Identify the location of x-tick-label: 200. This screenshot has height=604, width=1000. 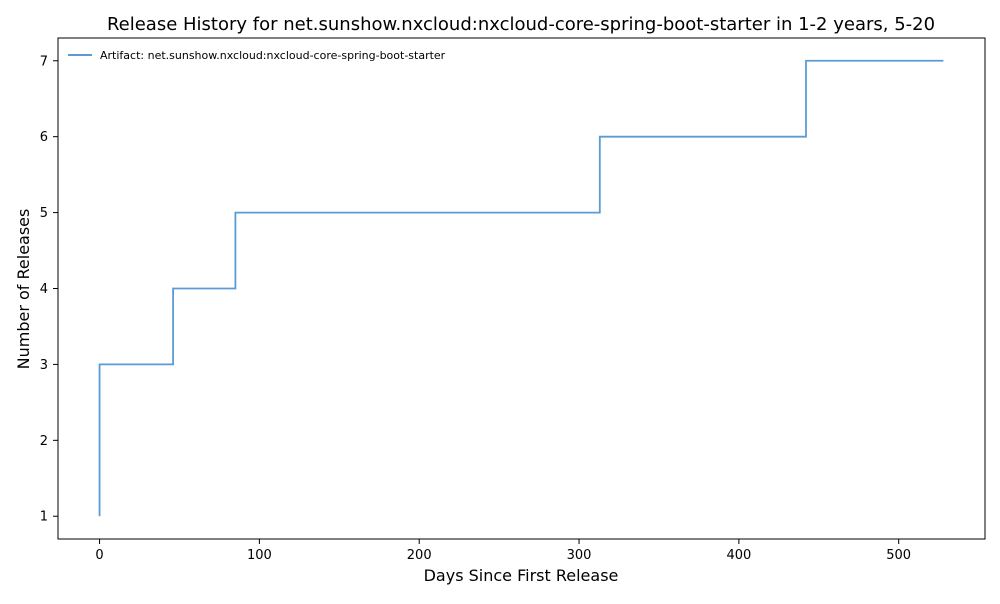
(419, 555).